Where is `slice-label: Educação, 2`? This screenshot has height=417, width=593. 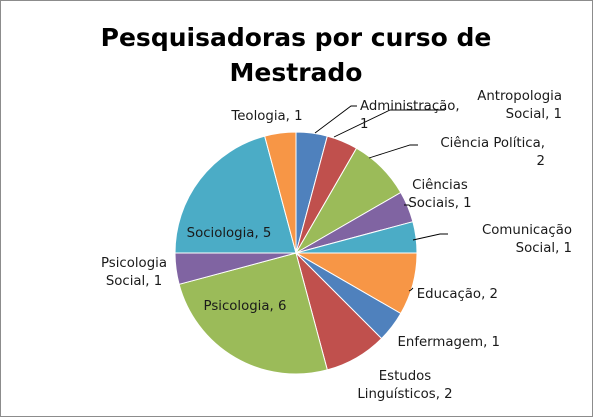 slice-label: Educação, 2 is located at coordinates (457, 294).